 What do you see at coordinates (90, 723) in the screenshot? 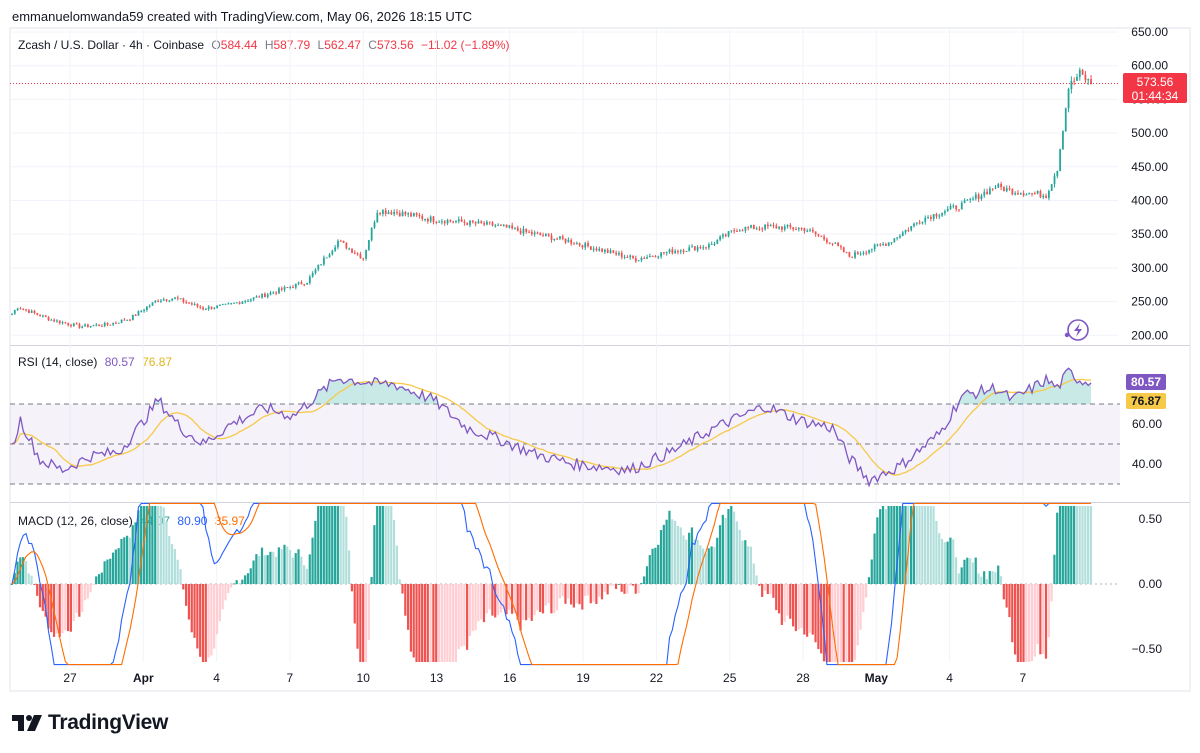
I see `tradingview-logo: TradingView` at bounding box center [90, 723].